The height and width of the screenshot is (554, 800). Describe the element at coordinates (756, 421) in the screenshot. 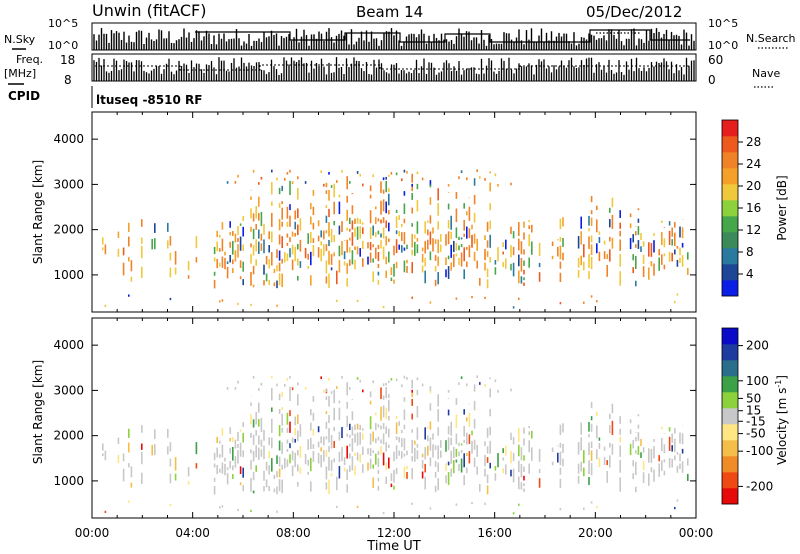

I see `colorbar-tick-label: -15` at that location.